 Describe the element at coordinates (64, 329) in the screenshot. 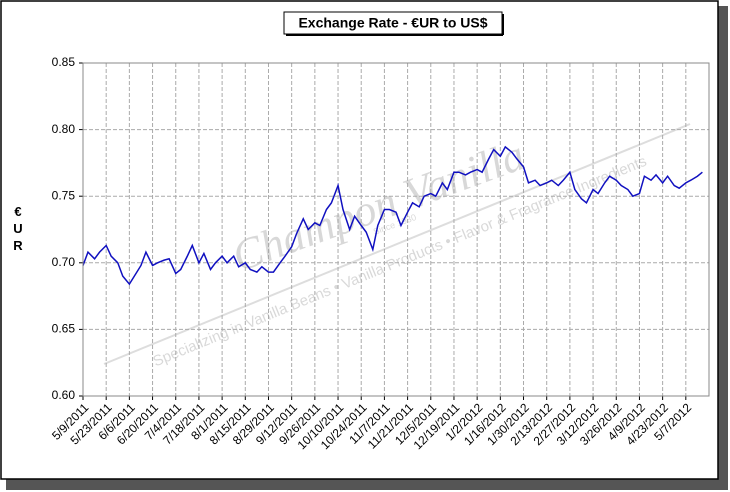

I see `y-tick-label: 0.65` at that location.